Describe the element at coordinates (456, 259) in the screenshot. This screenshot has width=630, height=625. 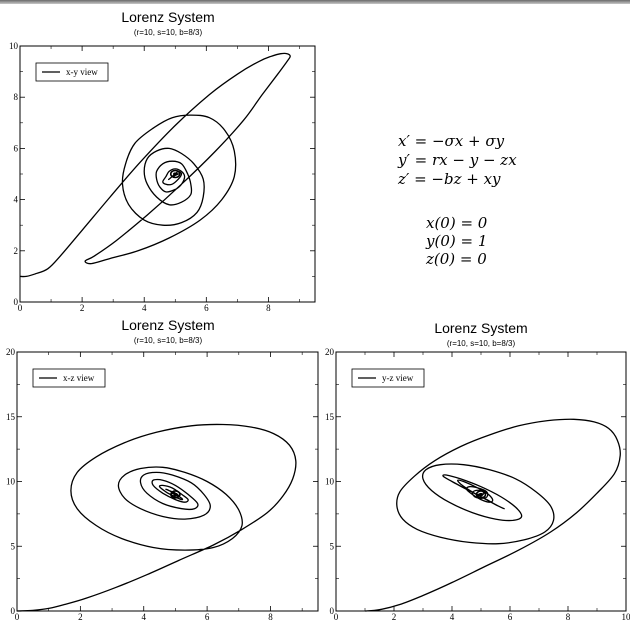
I see `initial-z: z(0) = 0` at that location.